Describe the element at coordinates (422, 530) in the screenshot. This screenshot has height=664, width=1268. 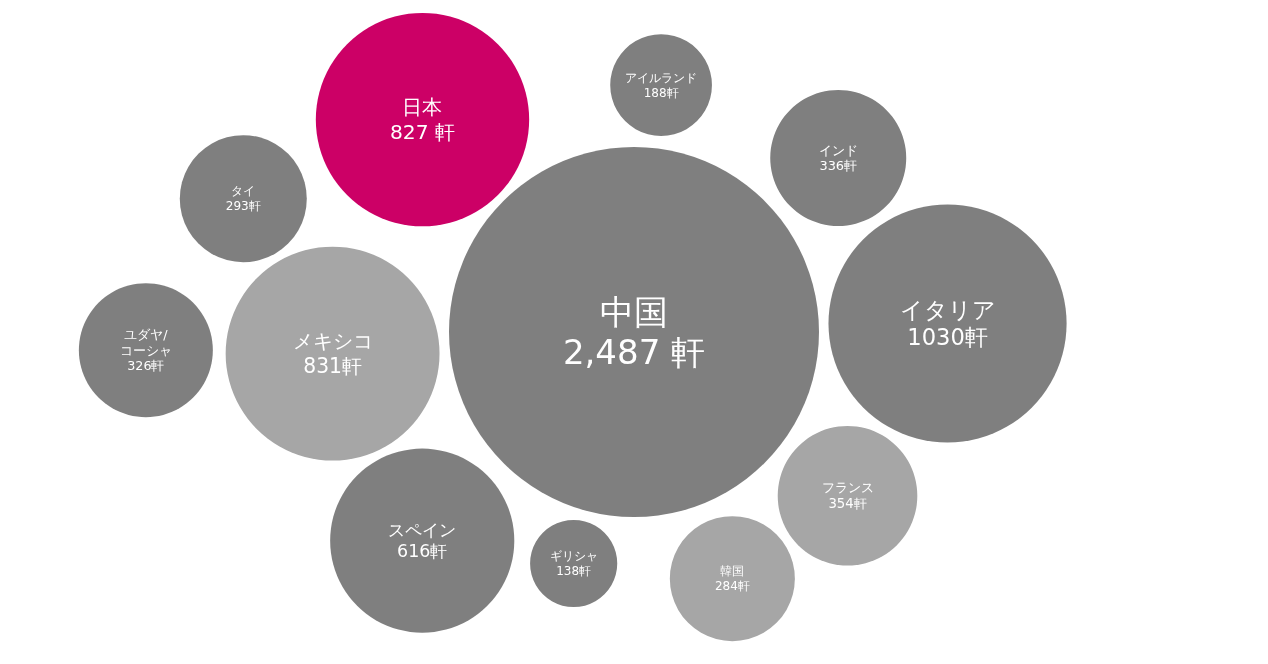
I see `category-label: スペイン` at that location.